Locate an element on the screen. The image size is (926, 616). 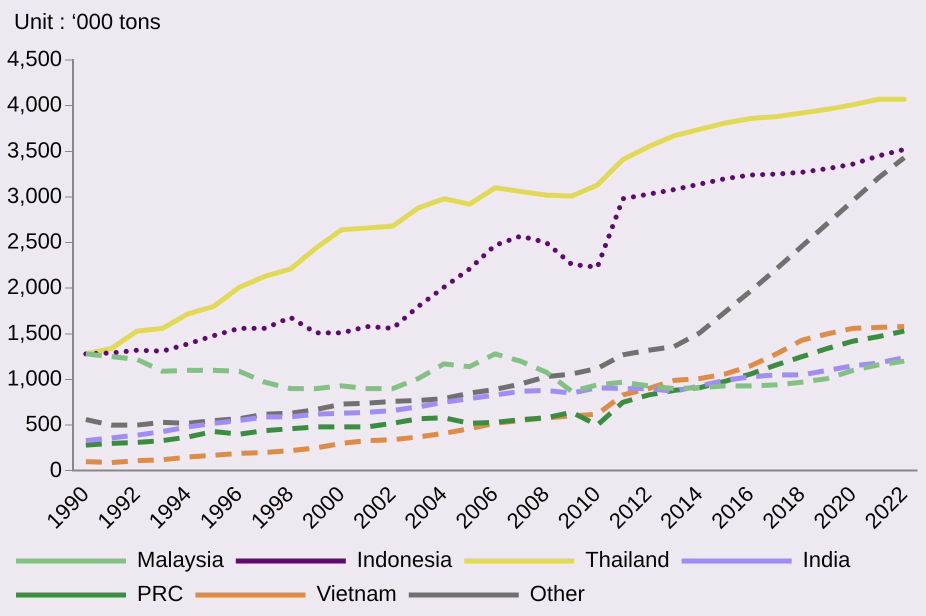
legend-label: Thailand is located at coordinates (627, 559).